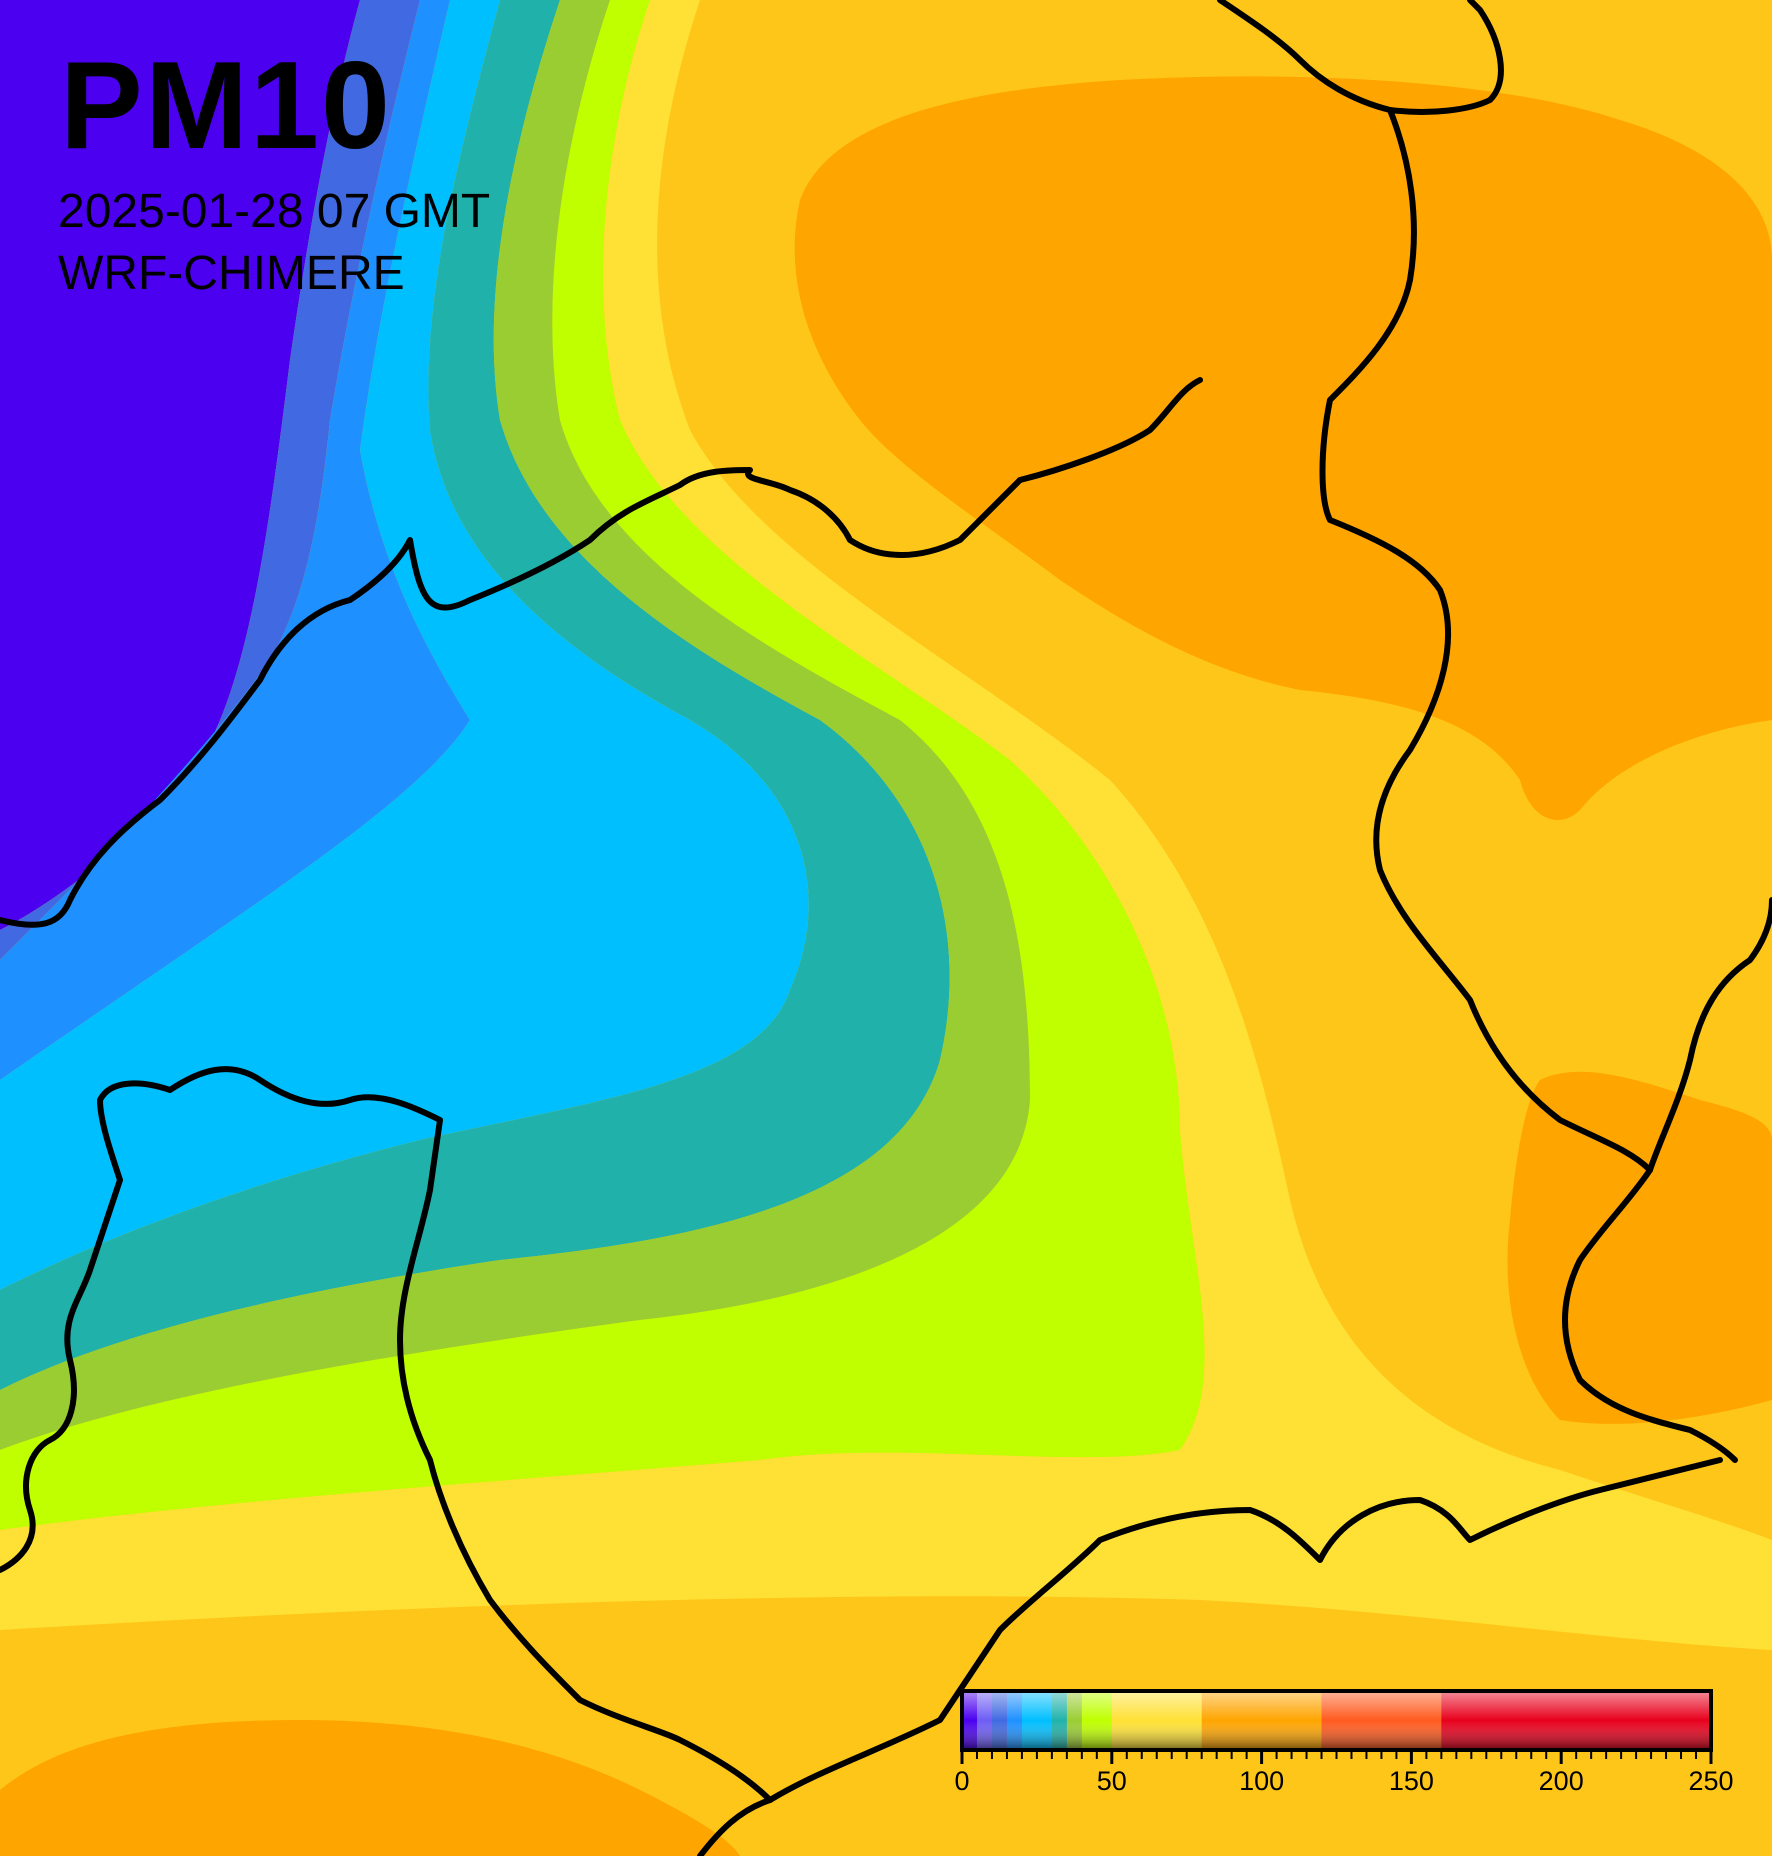 This screenshot has height=1856, width=1772. Describe the element at coordinates (274, 211) in the screenshot. I see `forecast-datetime: 2025-01-28 07 GMT` at that location.